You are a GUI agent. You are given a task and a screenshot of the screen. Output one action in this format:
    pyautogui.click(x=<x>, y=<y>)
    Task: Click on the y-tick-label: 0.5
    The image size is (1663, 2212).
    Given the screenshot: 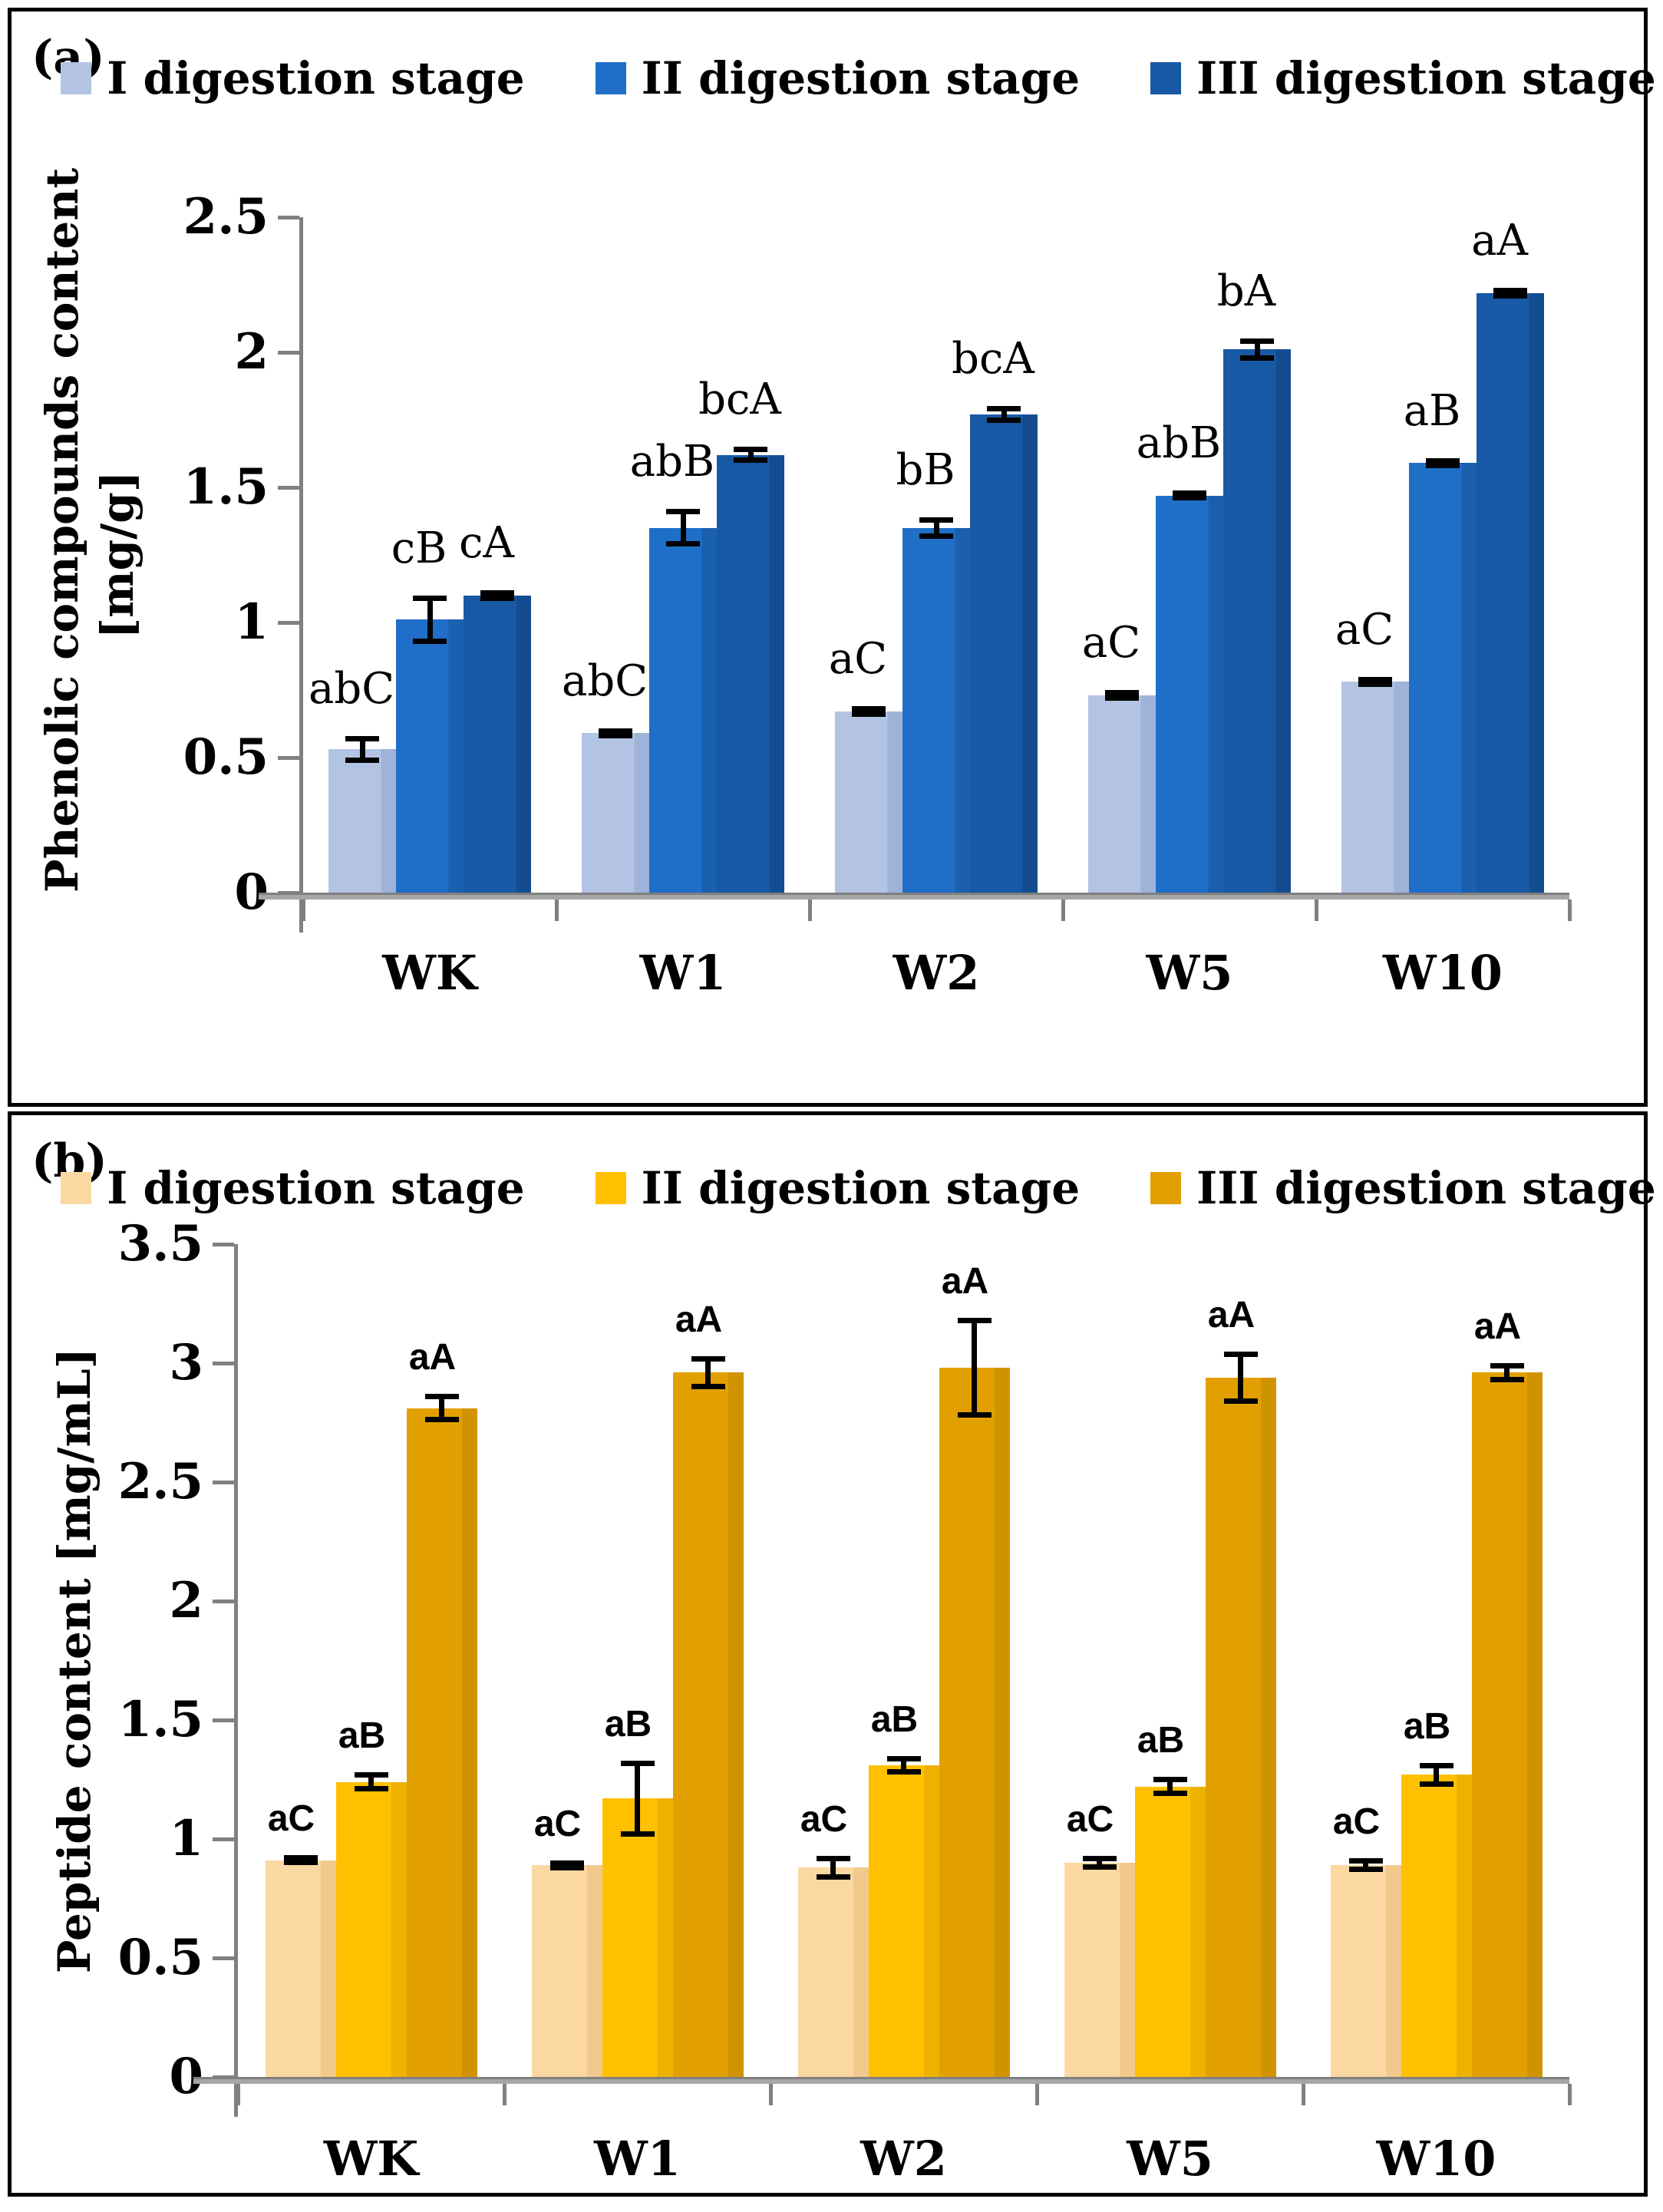 What is the action you would take?
    pyautogui.click(x=160, y=1957)
    